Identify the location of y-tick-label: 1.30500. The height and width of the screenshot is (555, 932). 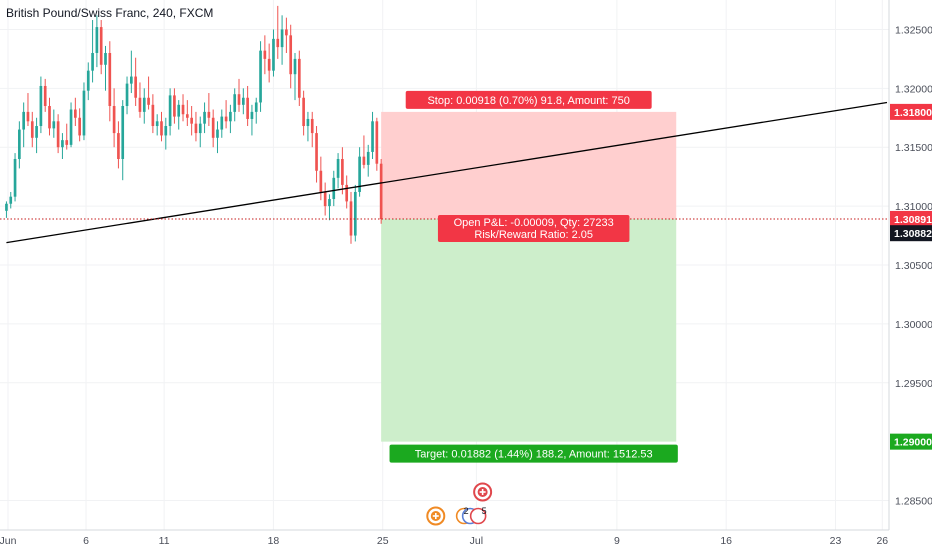
(913, 266).